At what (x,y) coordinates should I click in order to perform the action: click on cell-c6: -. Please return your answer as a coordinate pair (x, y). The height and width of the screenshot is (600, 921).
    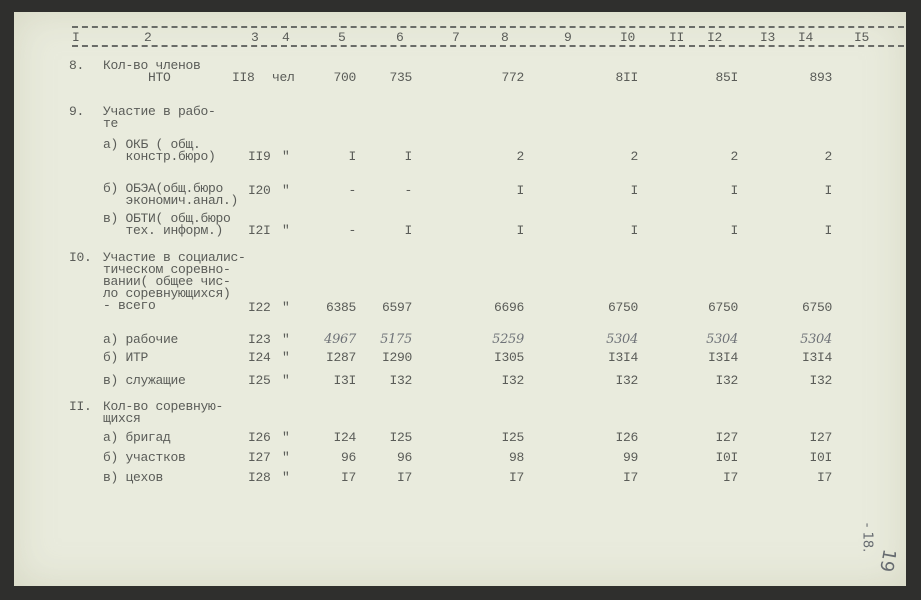
    Looking at the image, I should click on (408, 190).